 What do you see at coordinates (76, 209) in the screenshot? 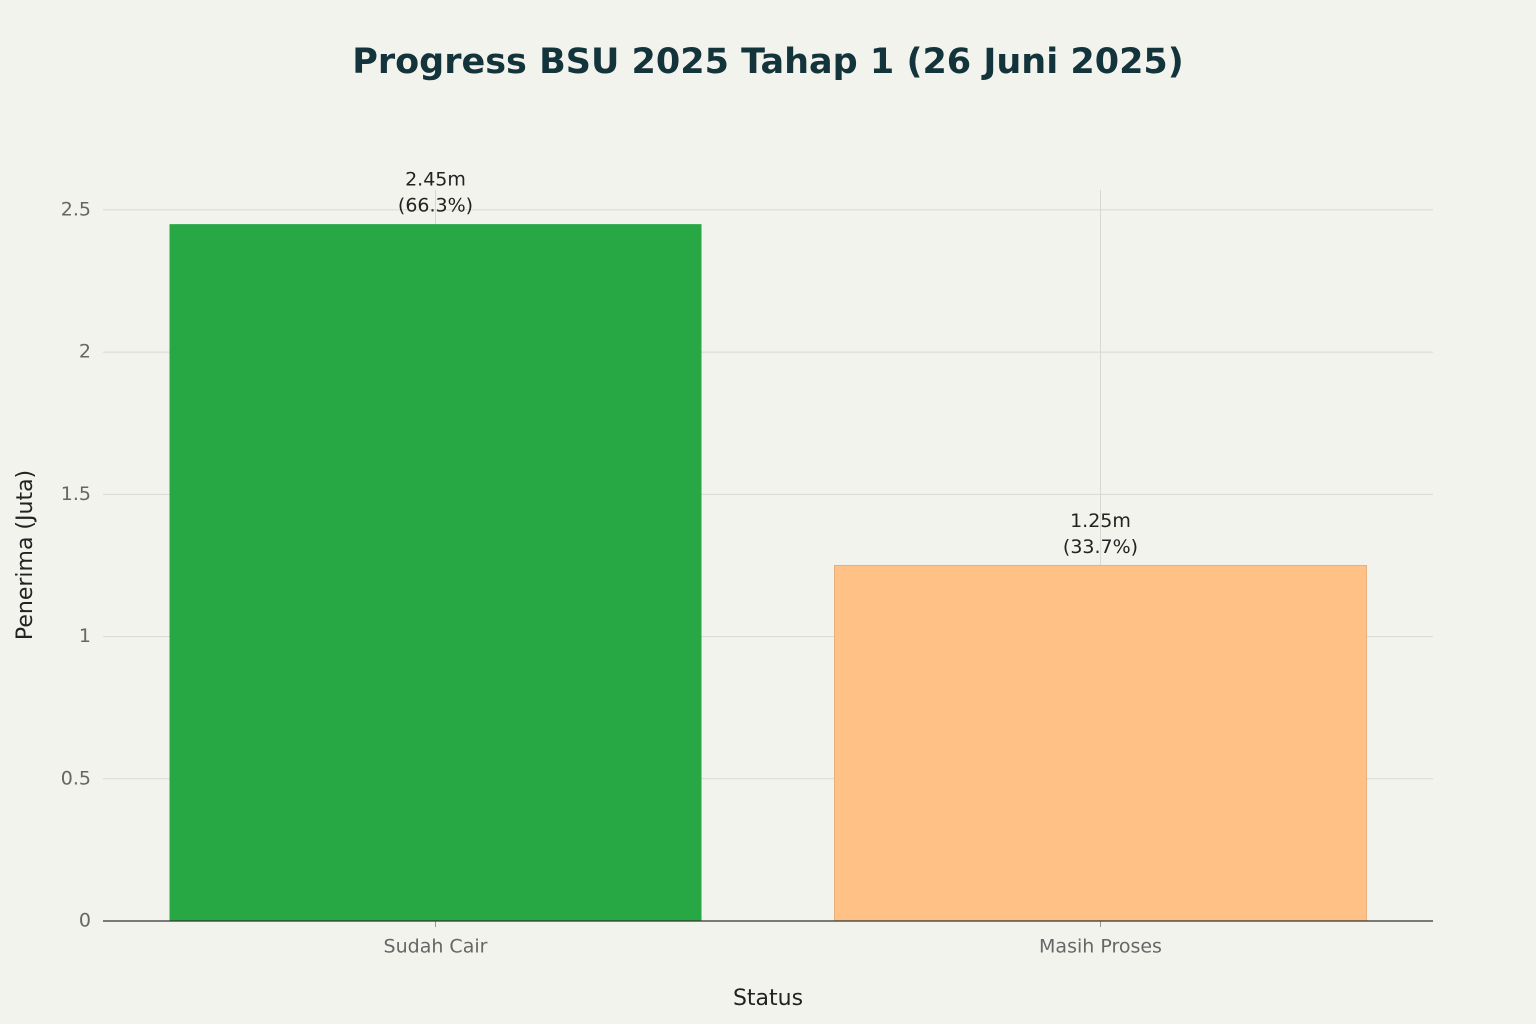
I see `y-tick-label: 2.5` at bounding box center [76, 209].